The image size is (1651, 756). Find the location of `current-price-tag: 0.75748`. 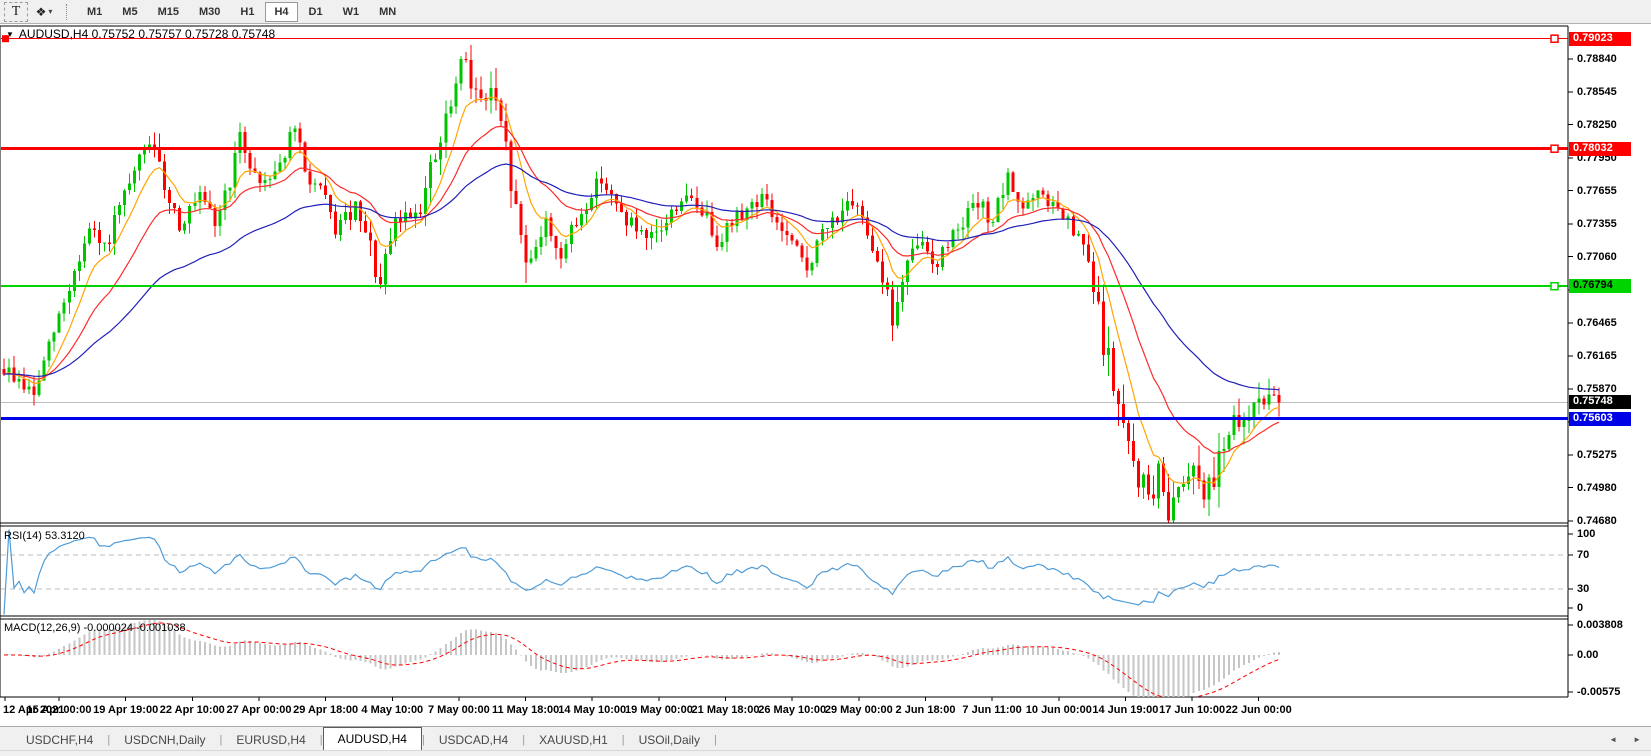

current-price-tag: 0.75748 is located at coordinates (1600, 402).